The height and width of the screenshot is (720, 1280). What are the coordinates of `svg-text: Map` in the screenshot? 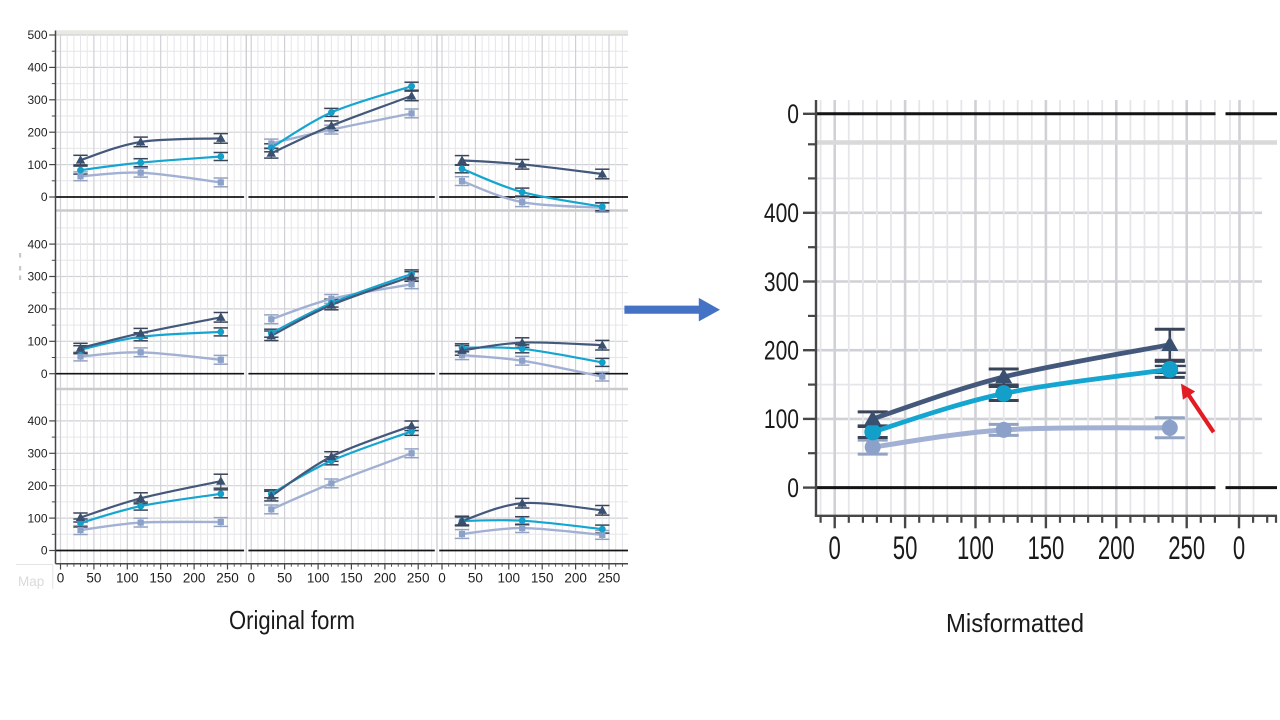 It's located at (31, 581).